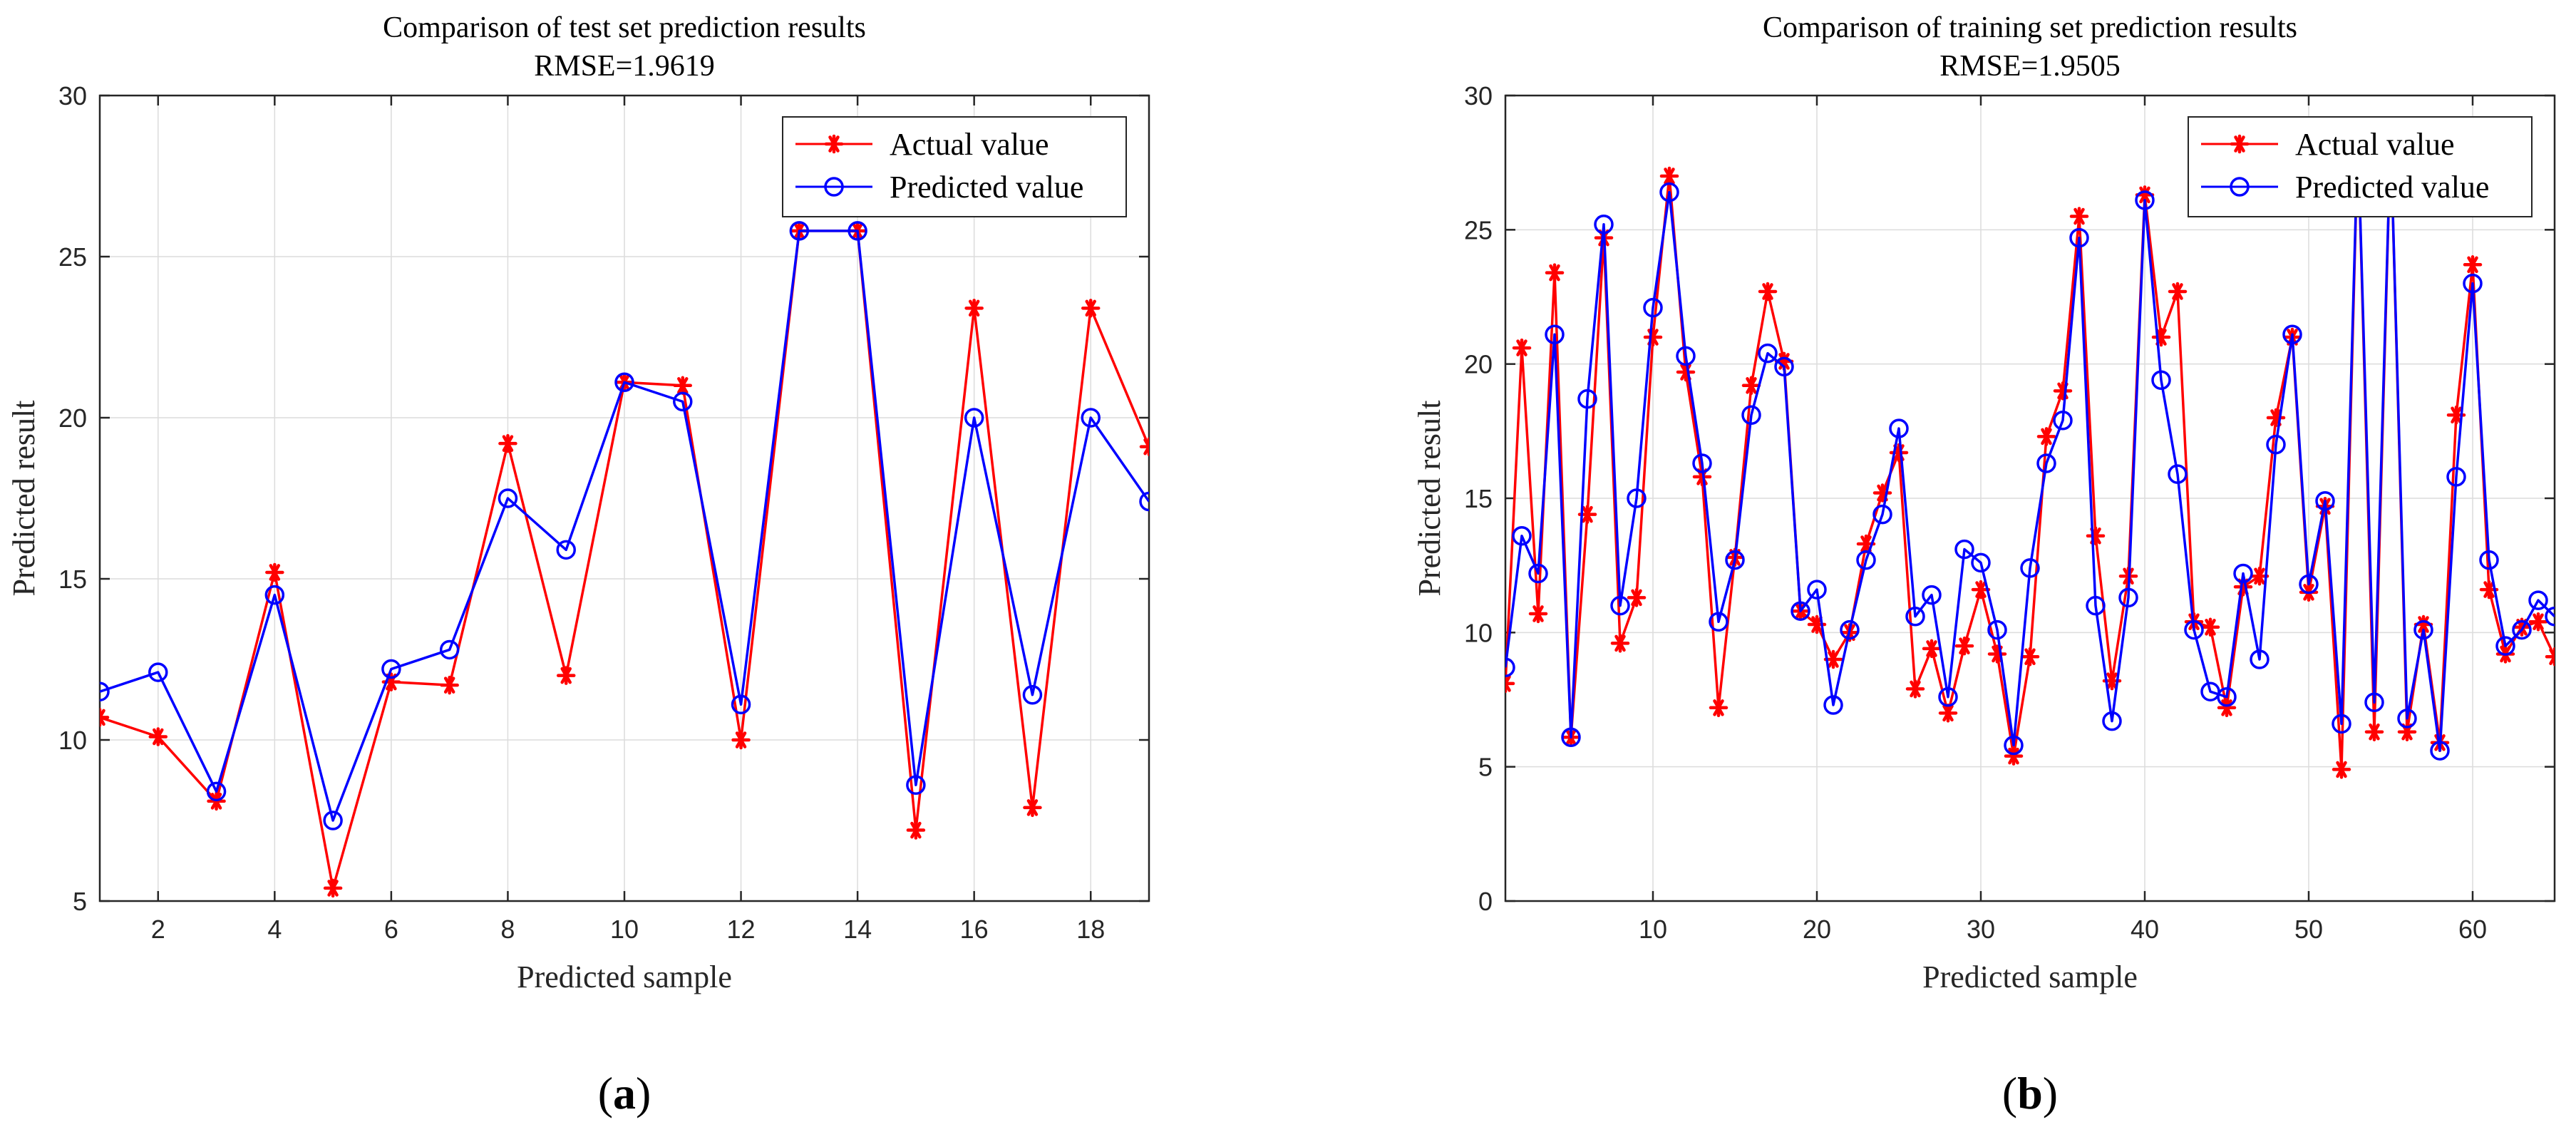  I want to click on legend-label-predicted-a: Predicted value, so click(986, 187).